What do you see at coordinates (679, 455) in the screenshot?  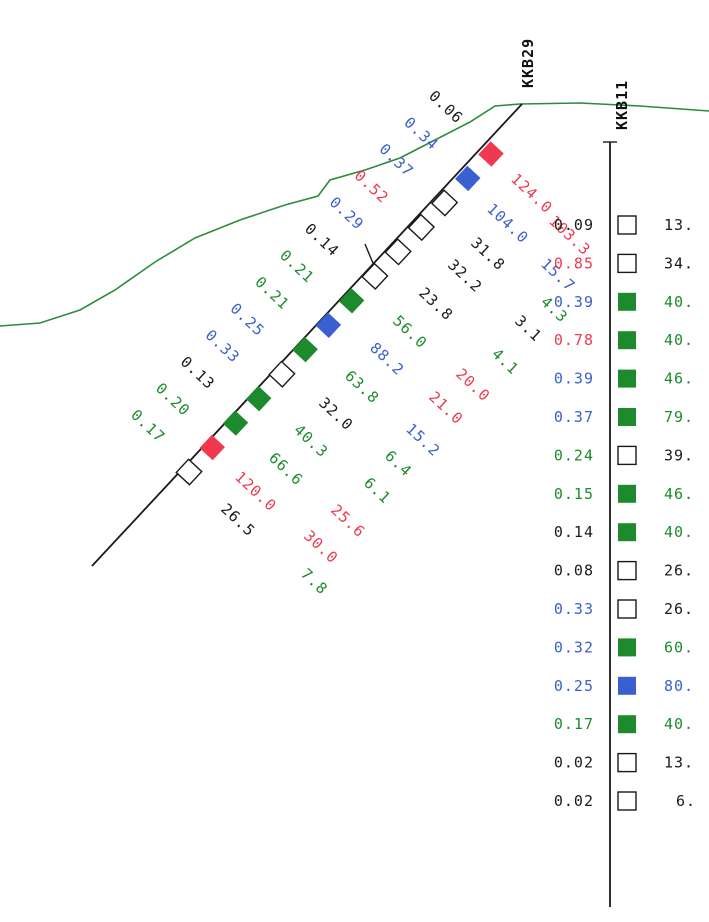 I see `kkb11-right-value: 39.` at bounding box center [679, 455].